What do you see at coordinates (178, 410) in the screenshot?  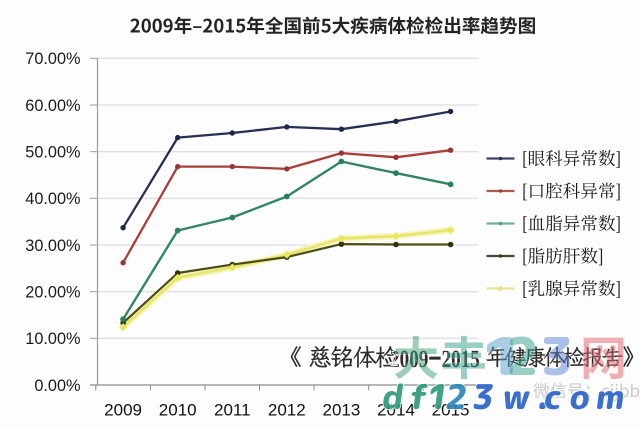 I see `svg-text: 2010` at bounding box center [178, 410].